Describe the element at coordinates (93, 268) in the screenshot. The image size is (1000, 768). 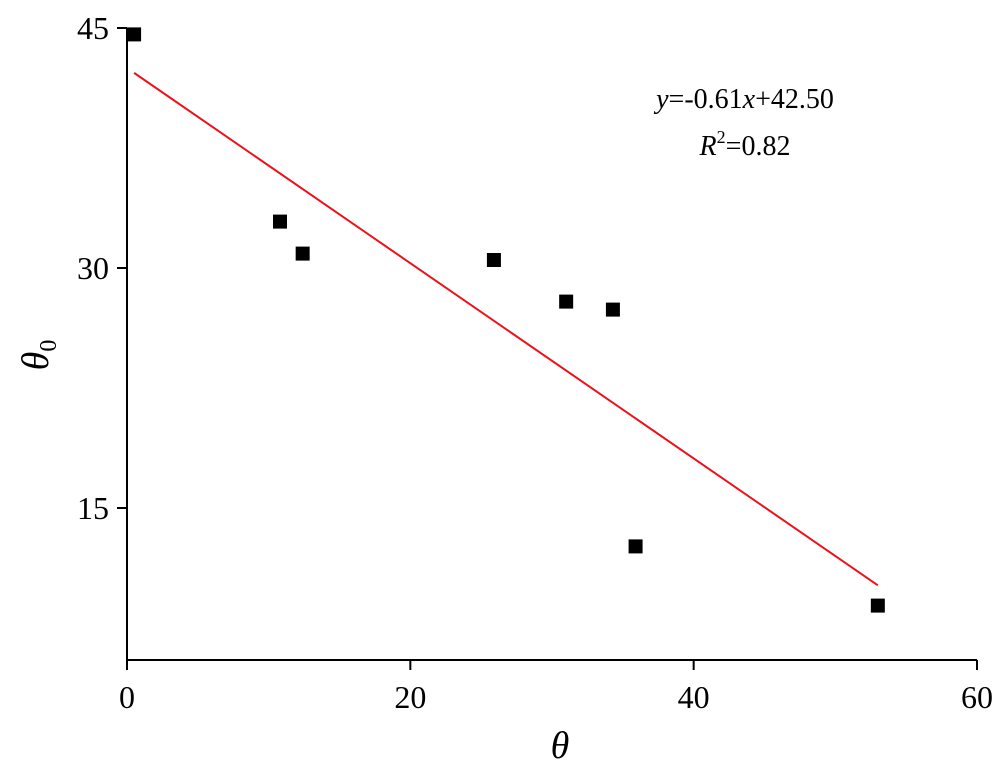
I see `y-tick-label: 30` at that location.